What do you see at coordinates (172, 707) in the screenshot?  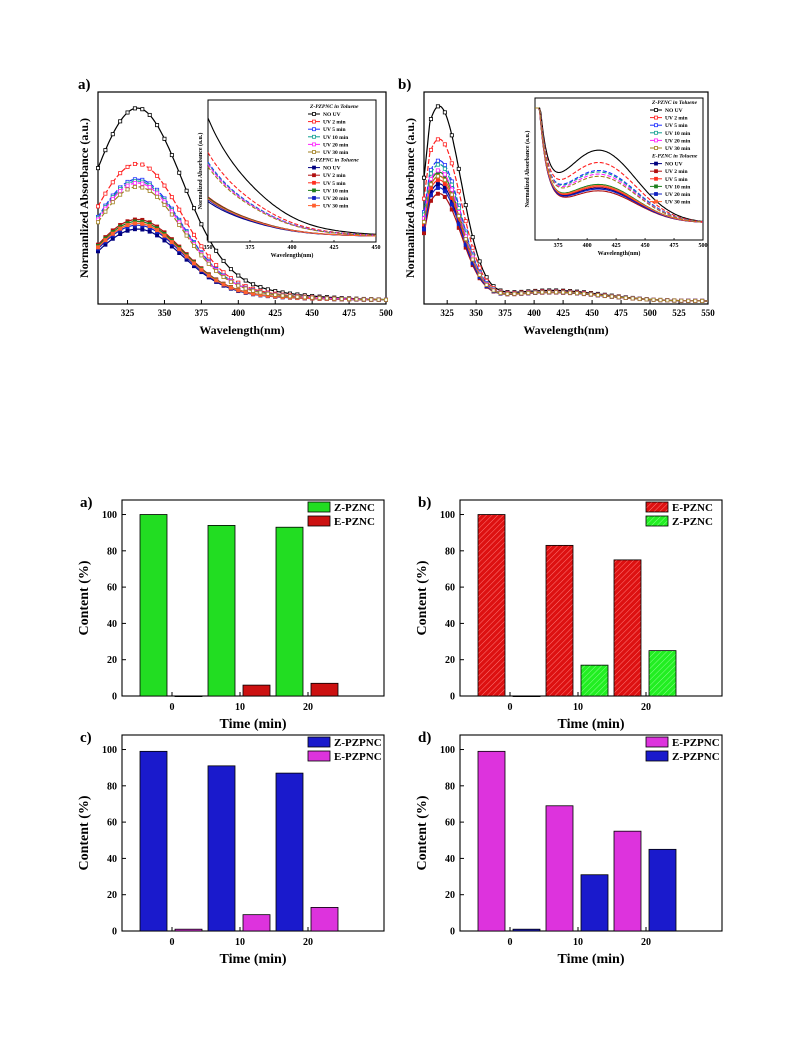 I see `x-tick-label: 0` at bounding box center [172, 707].